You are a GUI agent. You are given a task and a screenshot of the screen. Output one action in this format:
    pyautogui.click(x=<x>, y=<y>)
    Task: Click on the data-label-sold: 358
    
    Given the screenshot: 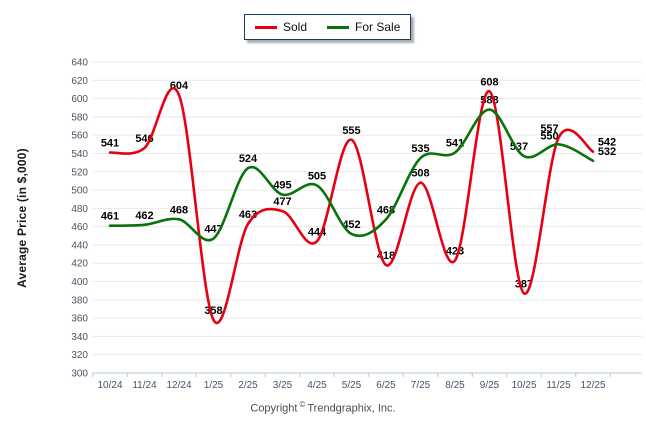 What is the action you would take?
    pyautogui.click(x=213, y=311)
    